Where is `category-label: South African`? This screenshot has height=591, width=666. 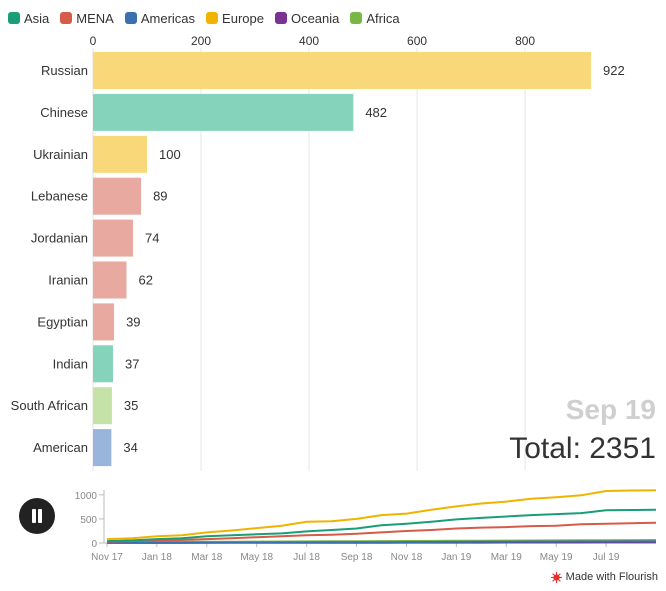 category-label: South African is located at coordinates (49, 405).